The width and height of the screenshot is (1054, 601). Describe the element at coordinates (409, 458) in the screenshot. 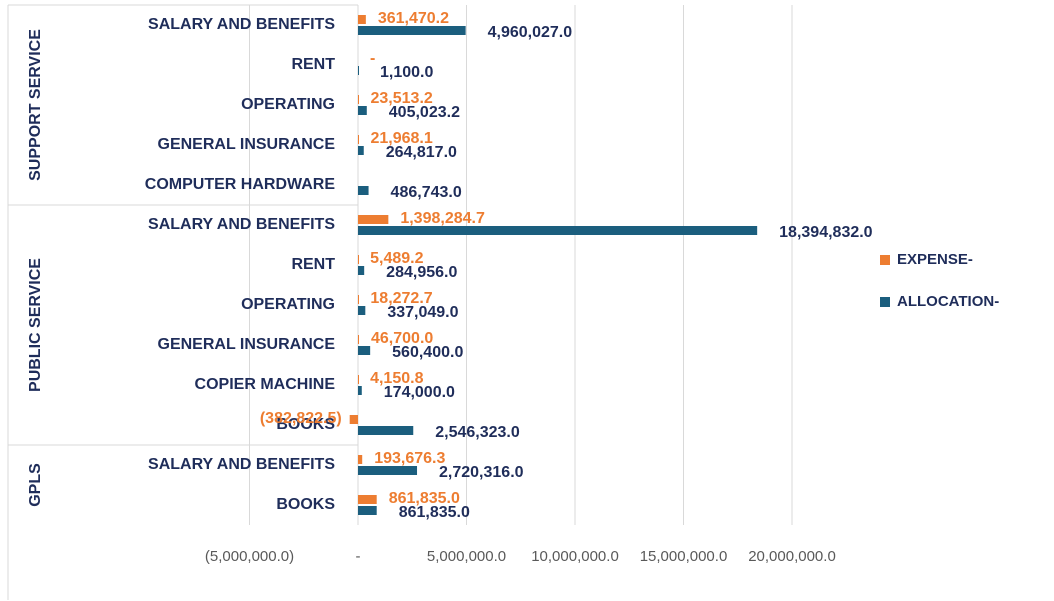

I see `data-label: 193,676.3` at that location.